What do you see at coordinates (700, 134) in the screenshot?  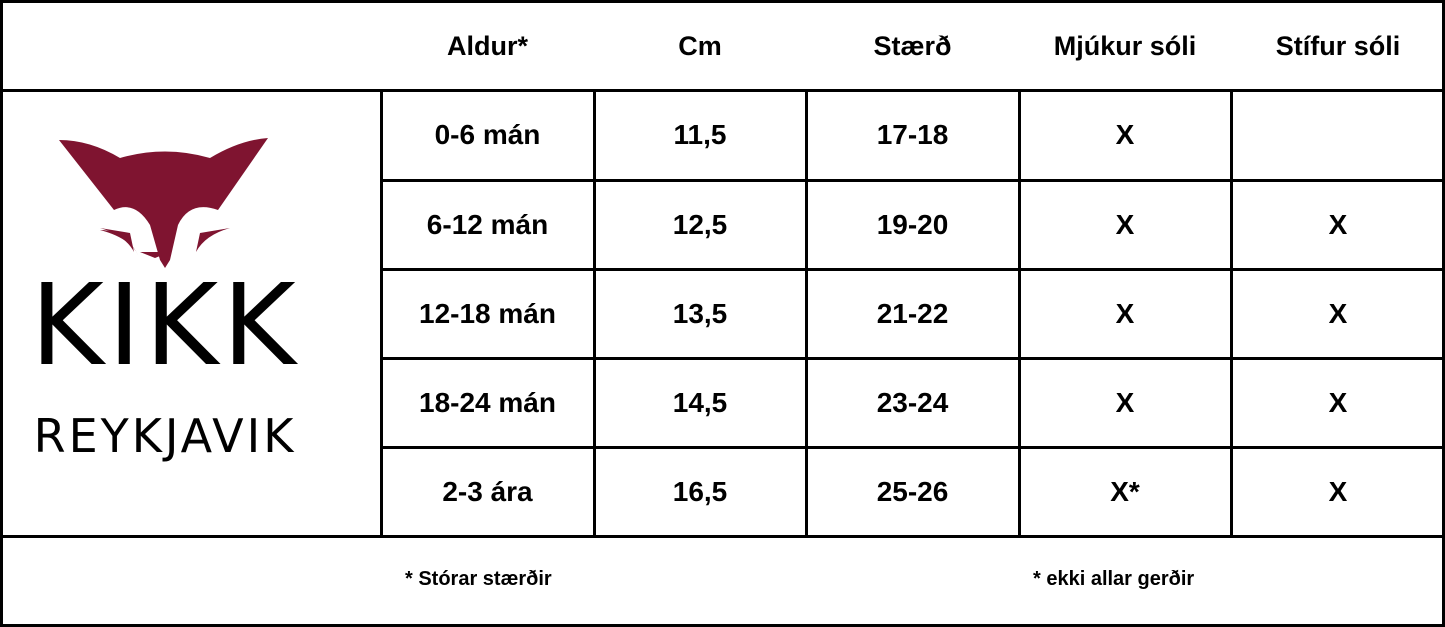 I see `table-cell: 11,5` at bounding box center [700, 134].